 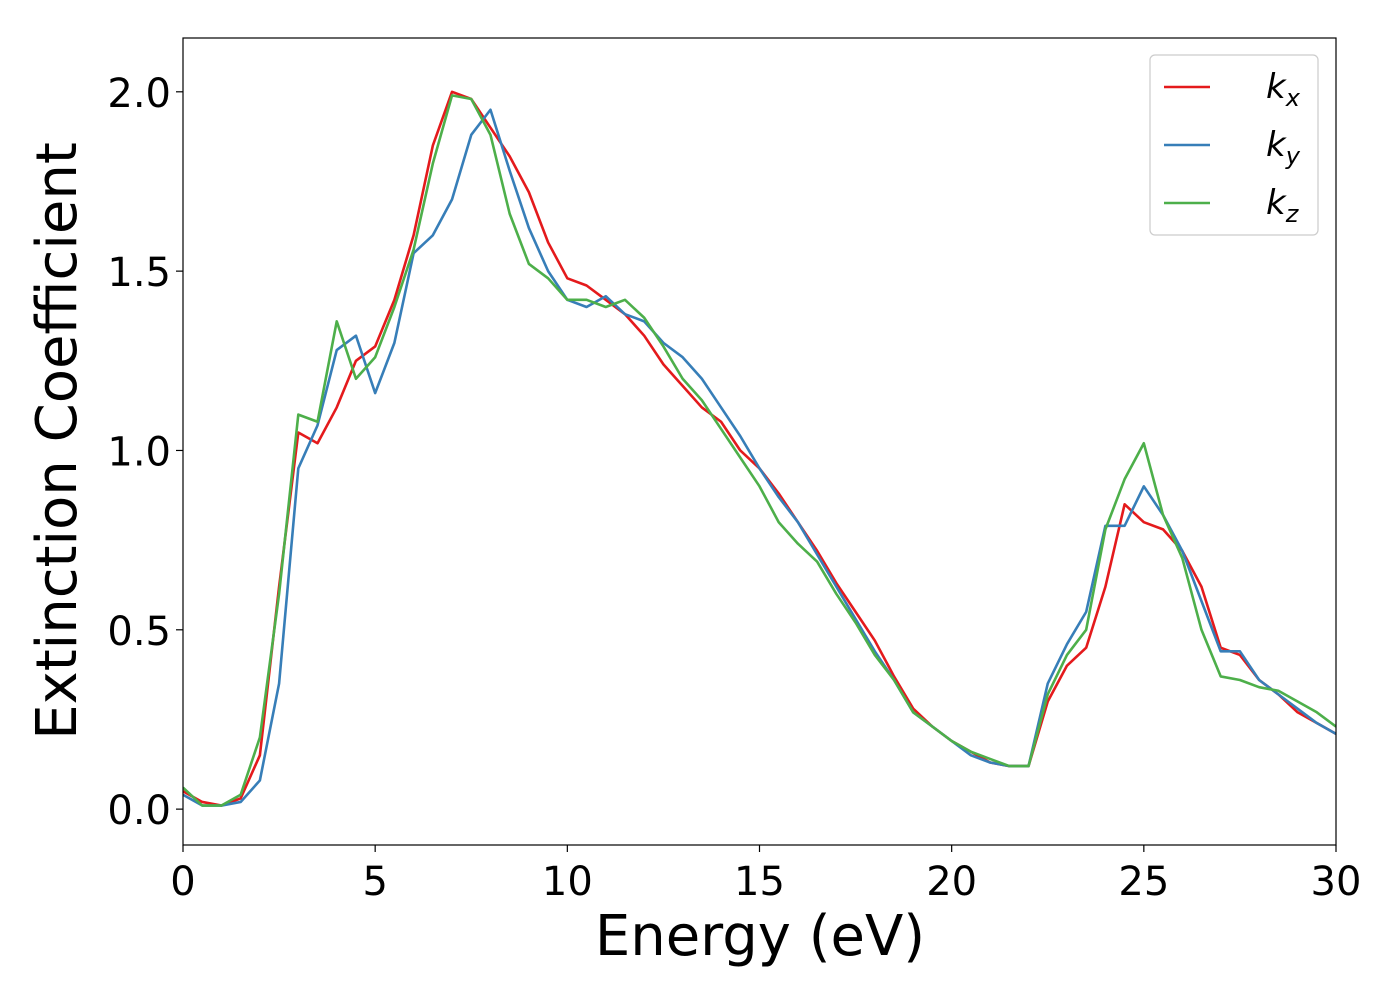 I want to click on y-tick-label: 1.5, so click(x=139, y=273).